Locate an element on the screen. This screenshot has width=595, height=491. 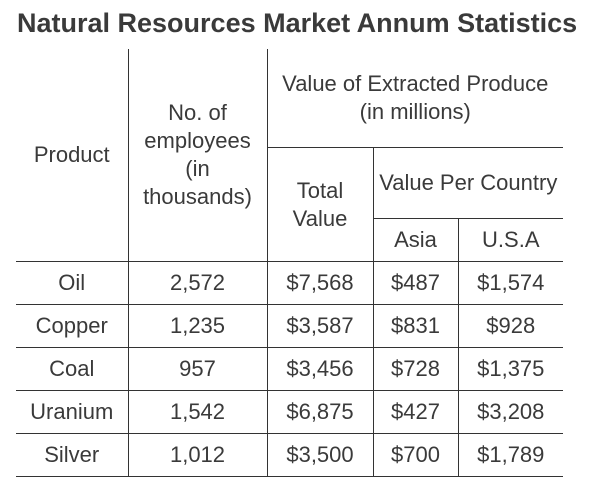
table-row: Copper 1,235 $3,587 $831 $928 is located at coordinates (290, 326).